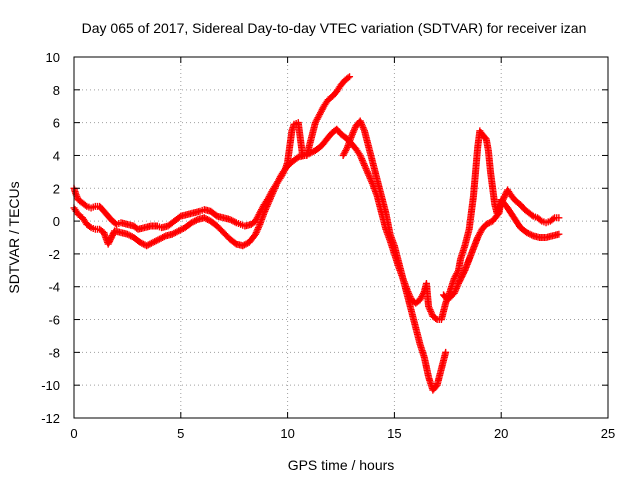  Describe the element at coordinates (56, 123) in the screenshot. I see `y-tick-label: 6` at that location.